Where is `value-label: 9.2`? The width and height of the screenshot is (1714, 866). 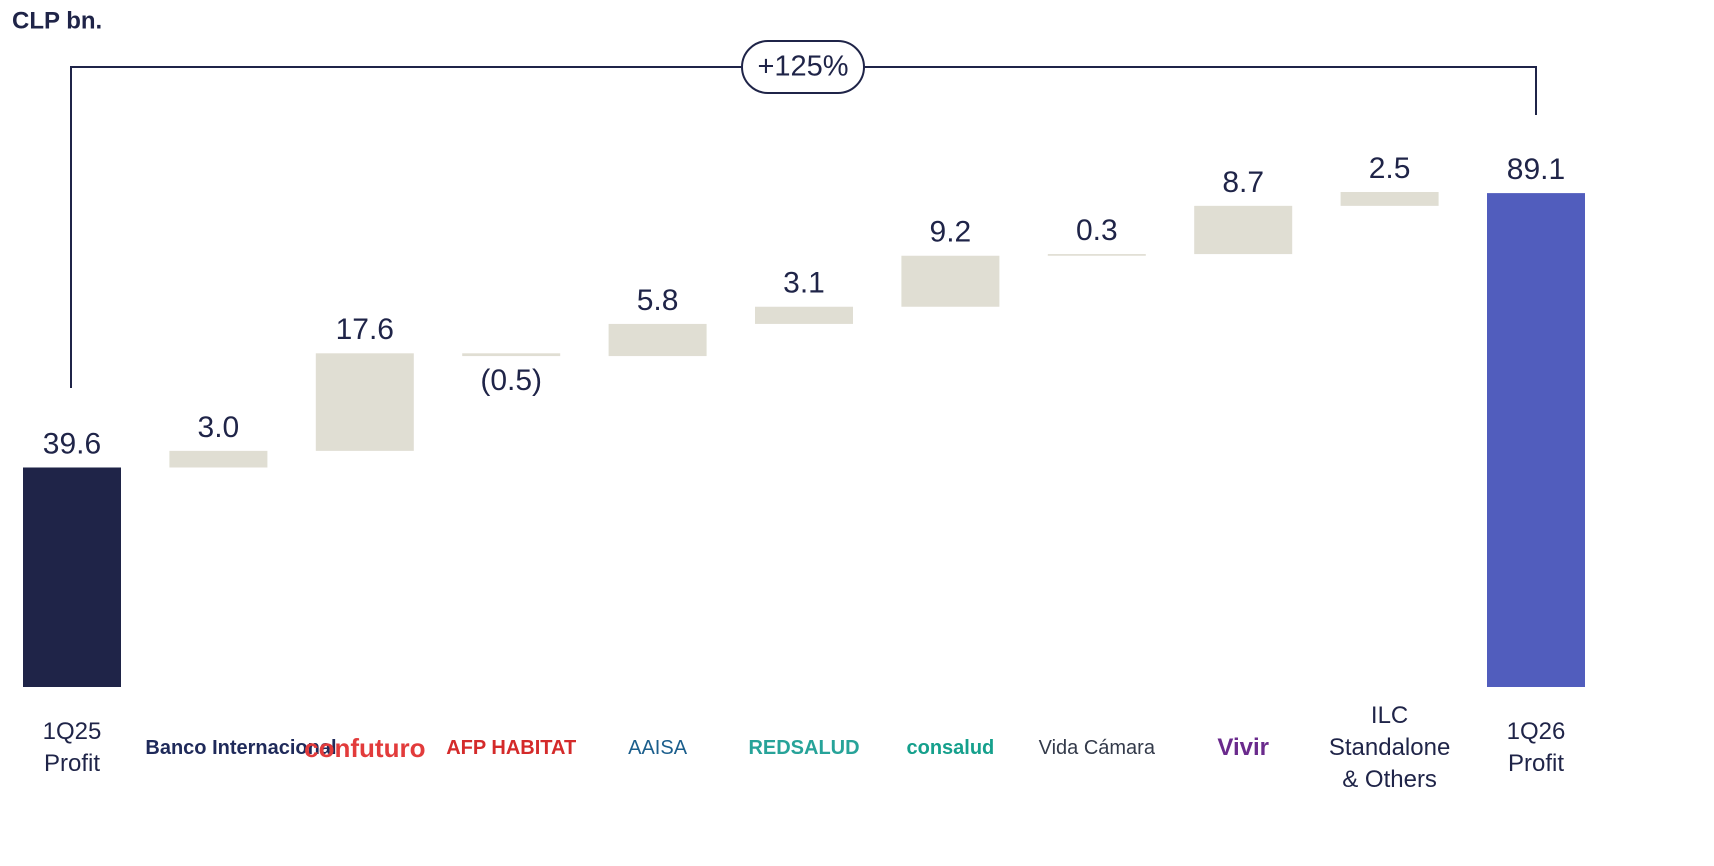 value-label: 9.2 is located at coordinates (951, 232).